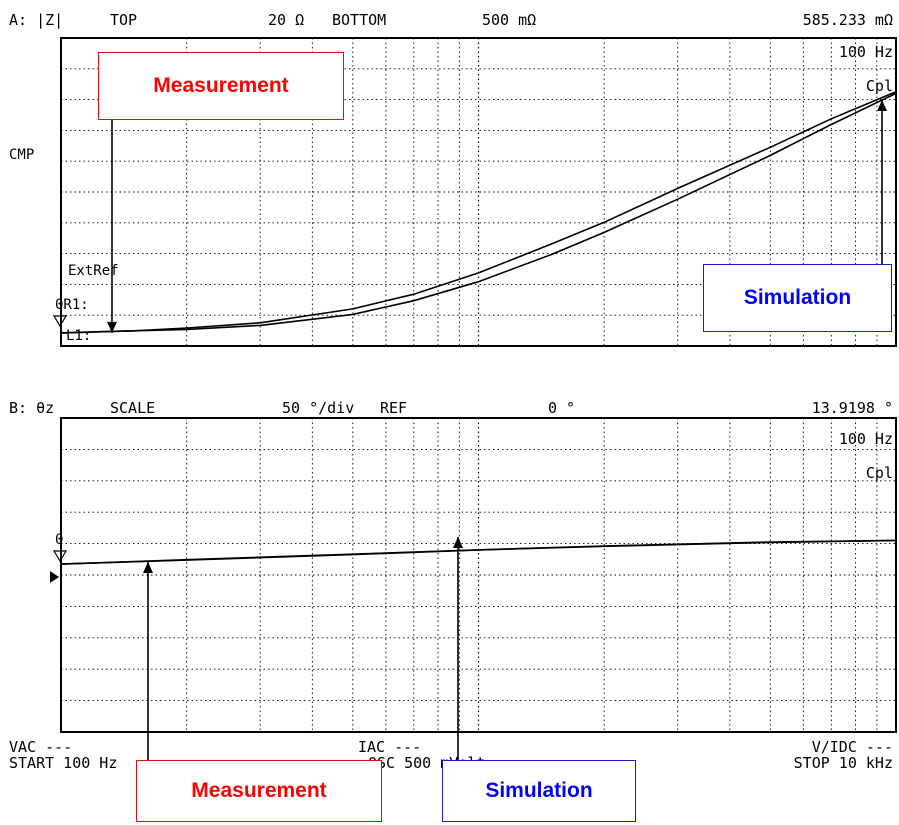 The height and width of the screenshot is (825, 899). What do you see at coordinates (539, 791) in the screenshot?
I see `bottom-simulation-callout: Simulation` at bounding box center [539, 791].